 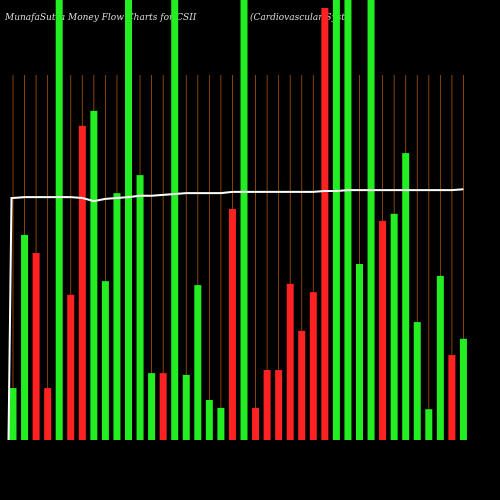 What do you see at coordinates (297, 17) in the screenshot?
I see `chart-subtitle: (Cardiovascular Syst` at bounding box center [297, 17].